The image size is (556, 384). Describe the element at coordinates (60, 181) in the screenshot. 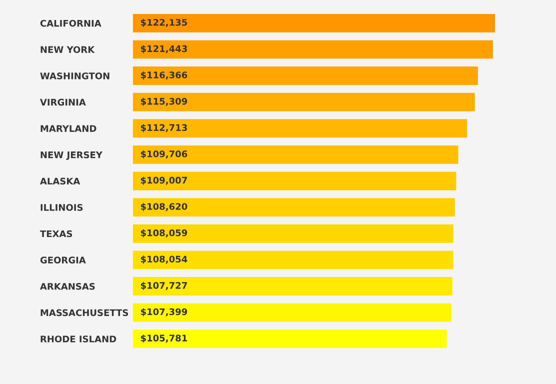

I see `y-tick-label: ALASKA` at that location.